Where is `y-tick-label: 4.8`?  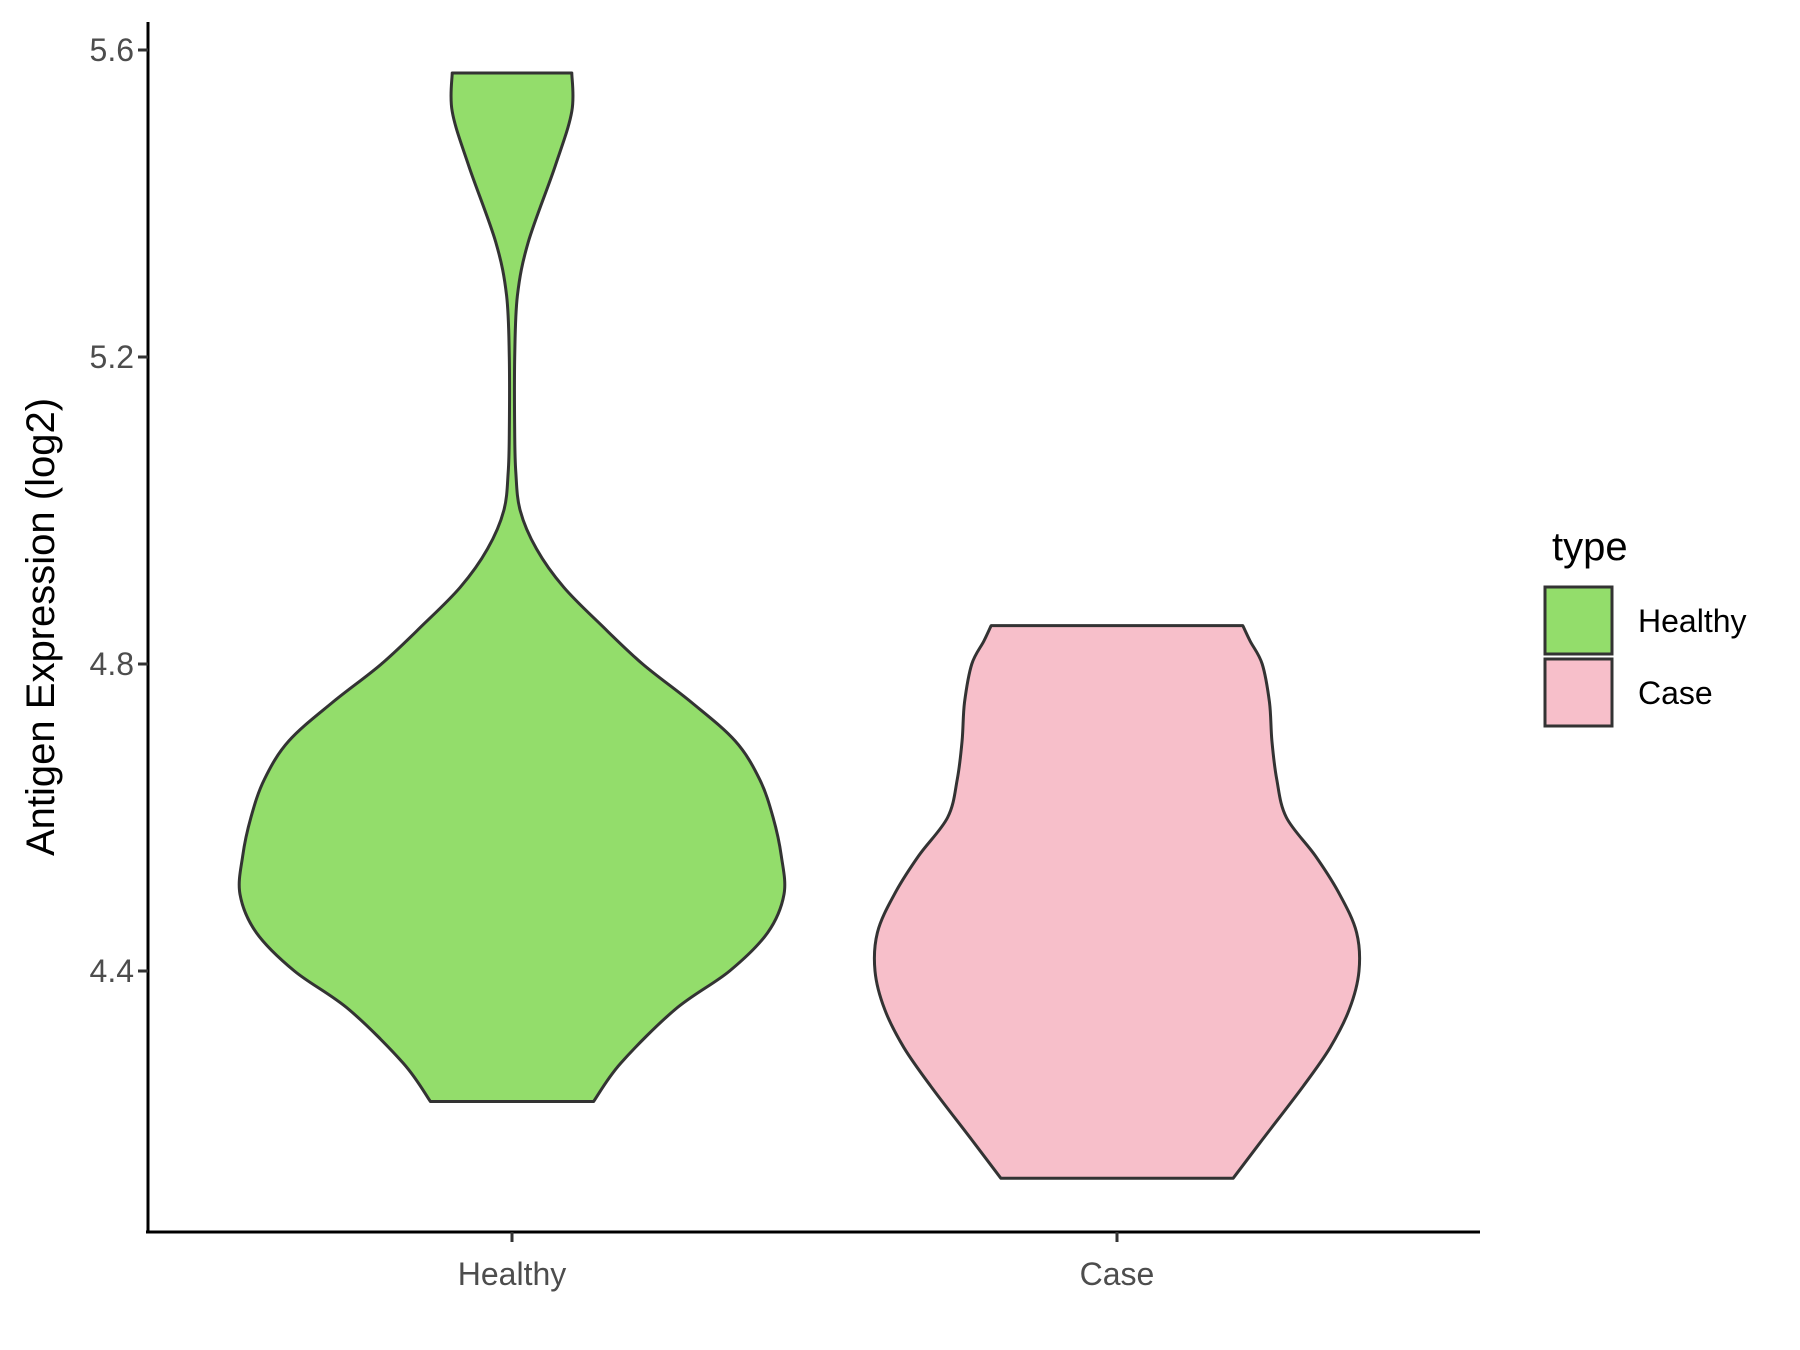
y-tick-label: 4.8 is located at coordinates (112, 664).